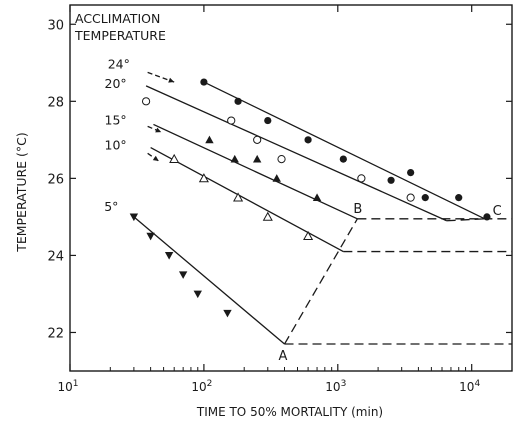  I want to click on annotation-label: C, so click(497, 211).